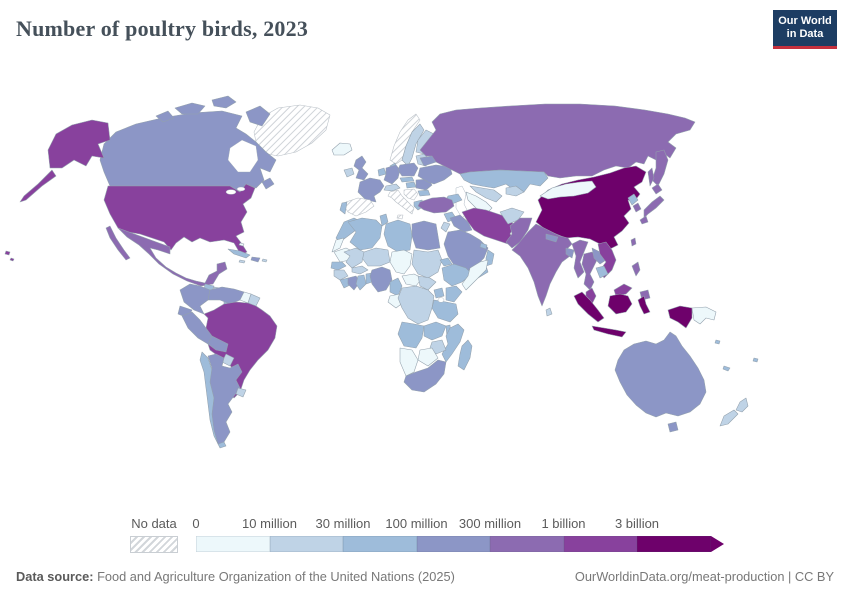 Image resolution: width=850 pixels, height=600 pixels. I want to click on country-ireland, so click(349, 172).